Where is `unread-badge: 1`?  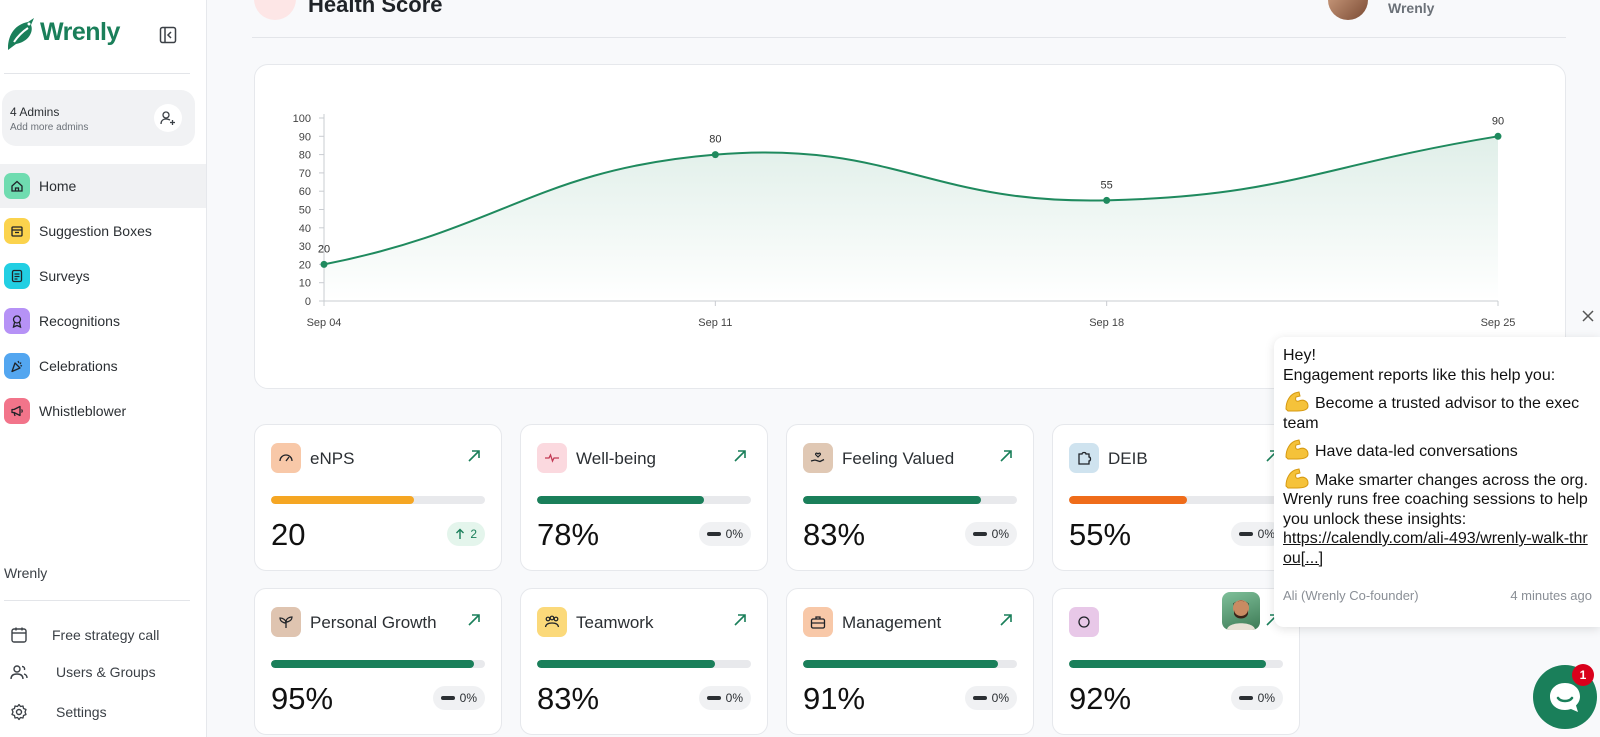
unread-badge: 1 is located at coordinates (1583, 675).